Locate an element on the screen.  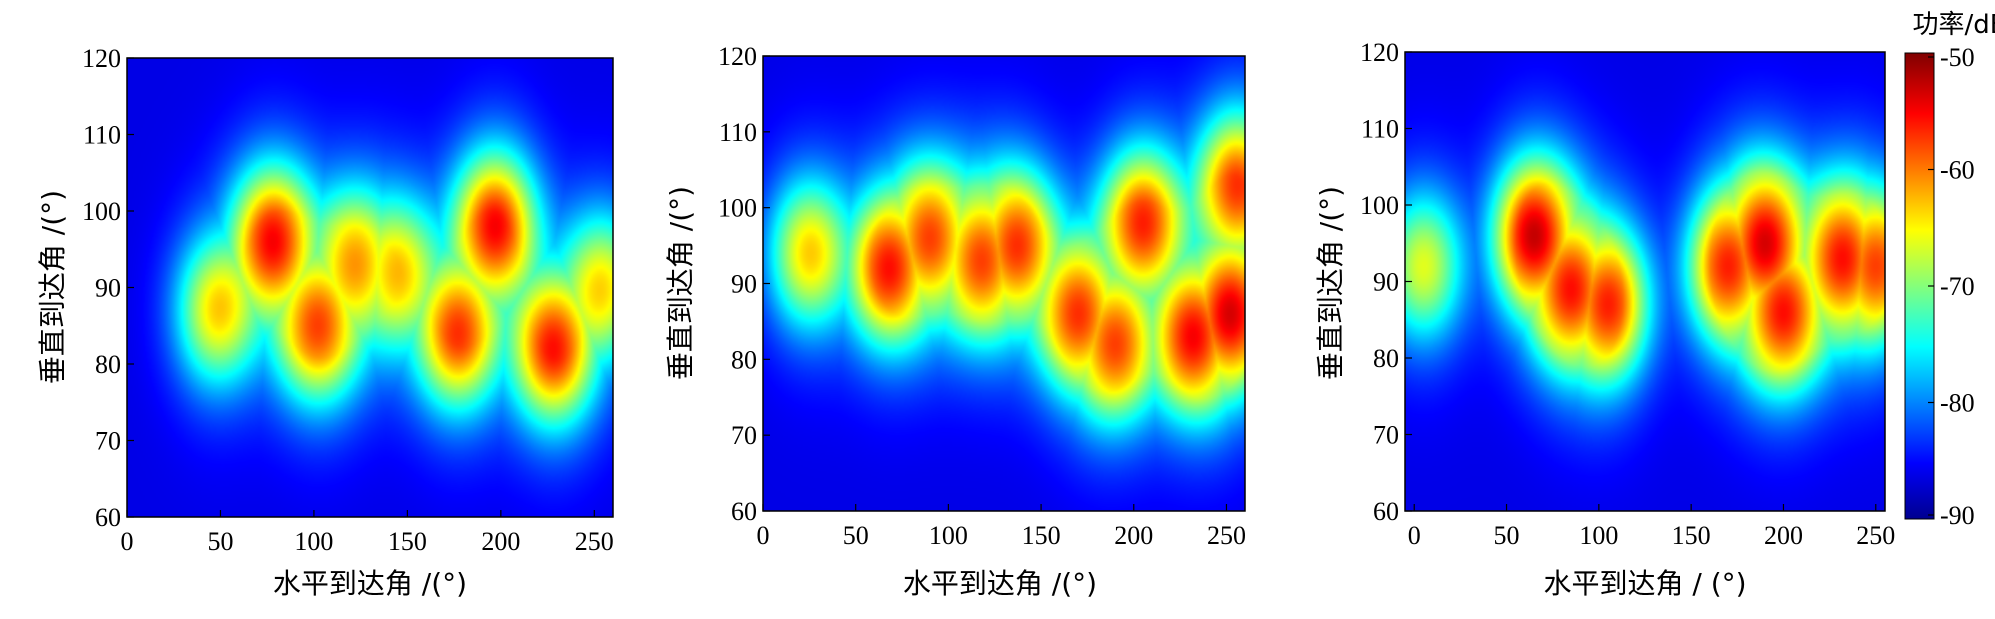
colorbar-ticks: -50 -60 -70 -80 -90 is located at coordinates (1951, 286).